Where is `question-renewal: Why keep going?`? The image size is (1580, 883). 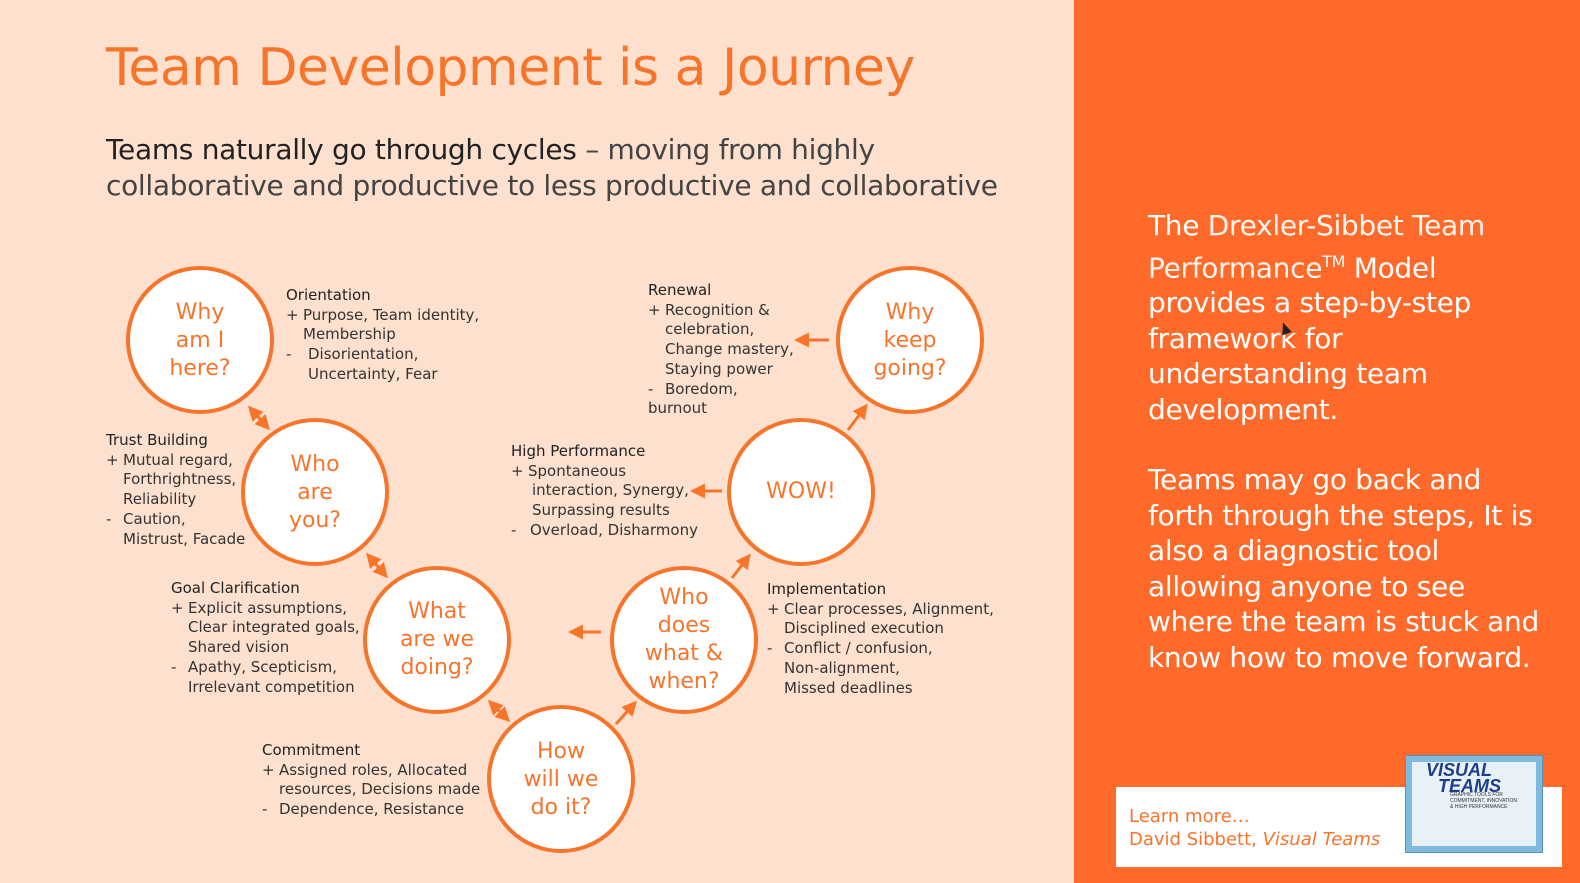
question-renewal: Why keep going? is located at coordinates (910, 340).